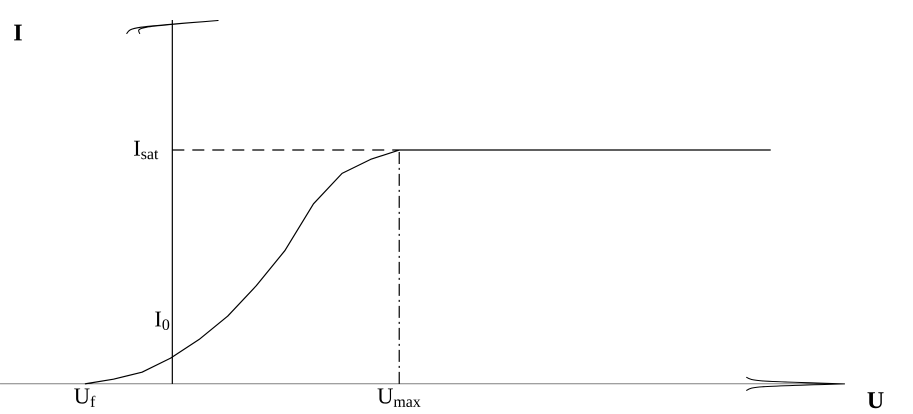 The image size is (913, 414). What do you see at coordinates (85, 397) in the screenshot?
I see `x-tick-label: U$_{f}$` at bounding box center [85, 397].